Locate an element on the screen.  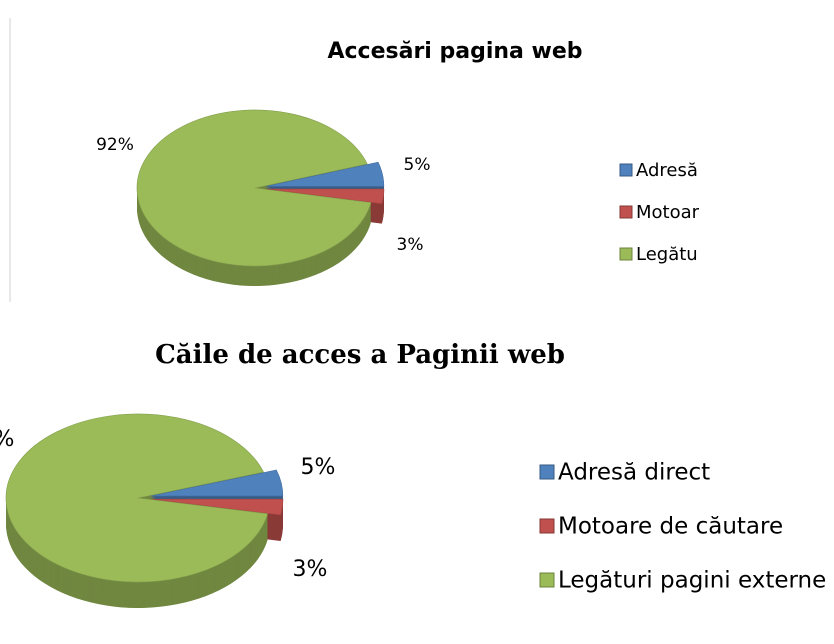
legend-label: Motoare de căutare is located at coordinates (670, 527).